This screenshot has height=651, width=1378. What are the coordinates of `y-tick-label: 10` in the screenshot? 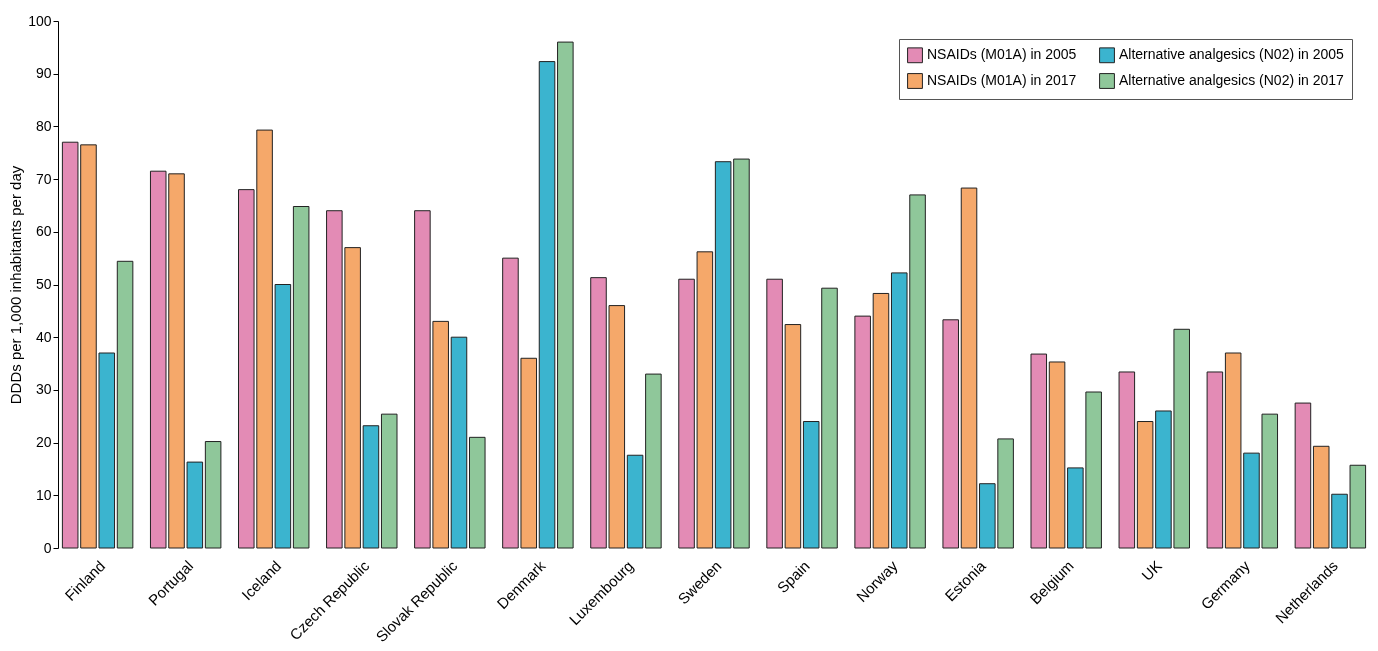 It's located at (43, 494).